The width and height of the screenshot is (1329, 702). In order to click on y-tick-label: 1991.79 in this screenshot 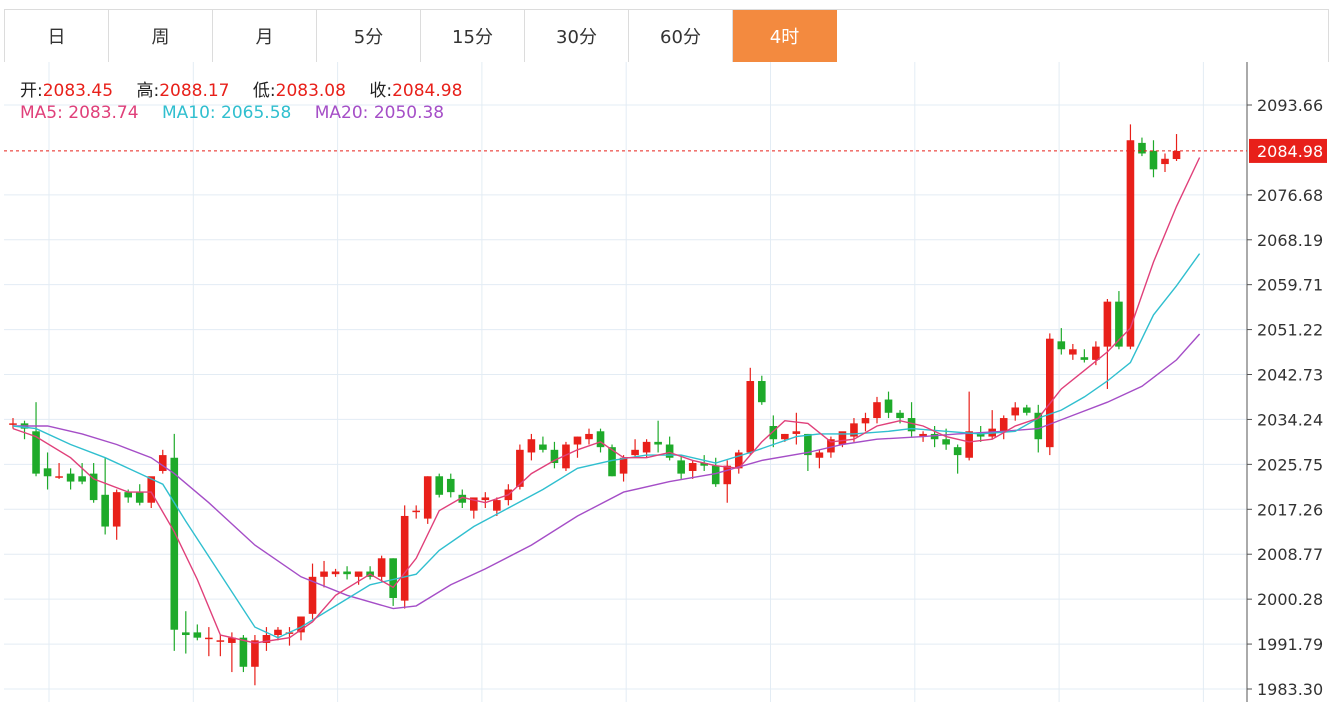, I will do `click(1290, 644)`.